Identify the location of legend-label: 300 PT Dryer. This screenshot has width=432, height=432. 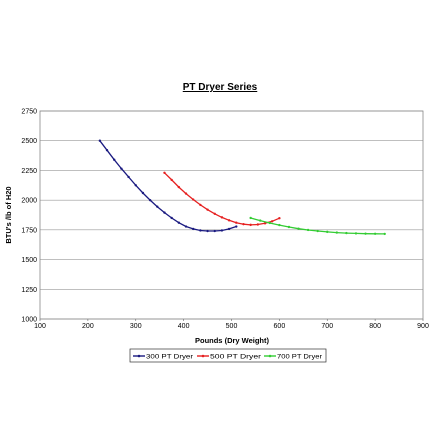
(170, 356).